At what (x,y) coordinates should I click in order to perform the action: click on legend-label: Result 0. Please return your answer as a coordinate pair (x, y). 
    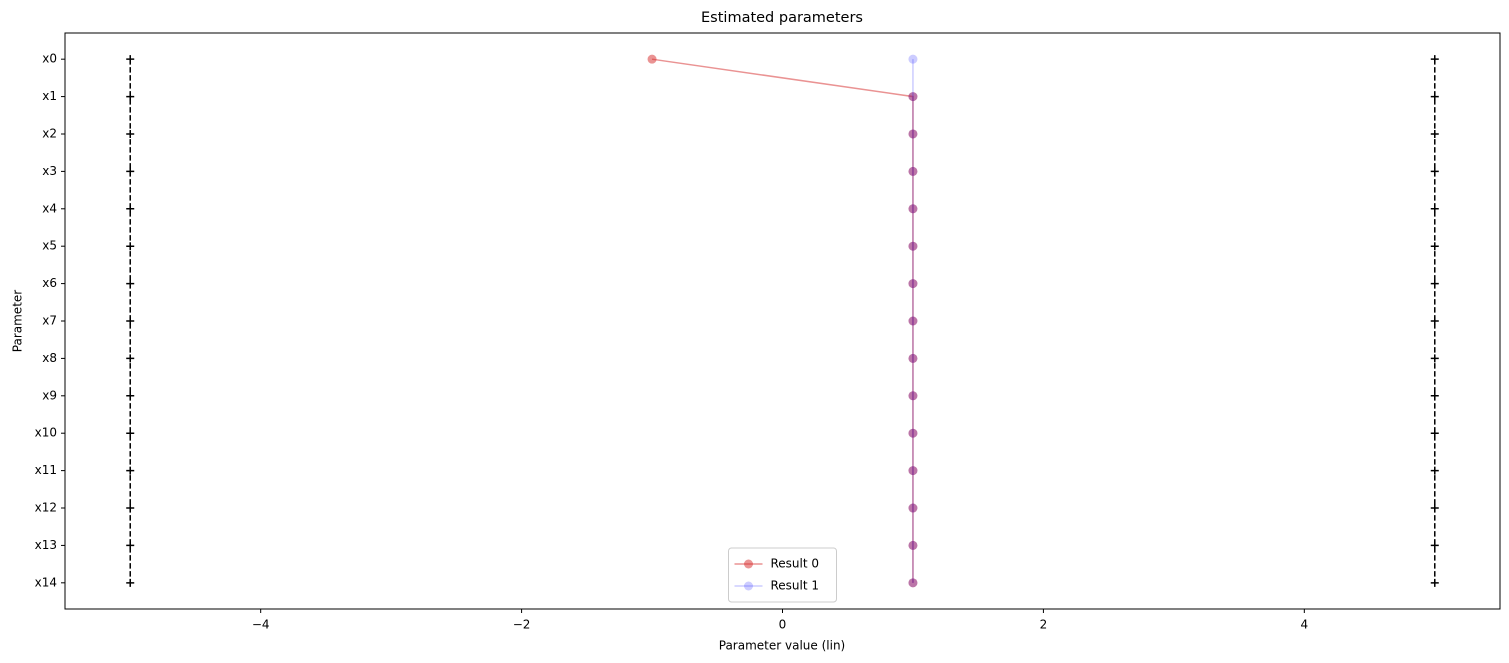
    Looking at the image, I should click on (795, 564).